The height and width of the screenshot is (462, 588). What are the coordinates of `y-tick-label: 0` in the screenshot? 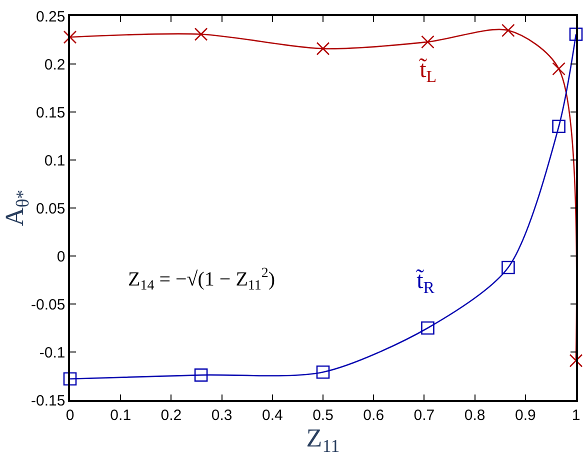 It's located at (61, 257).